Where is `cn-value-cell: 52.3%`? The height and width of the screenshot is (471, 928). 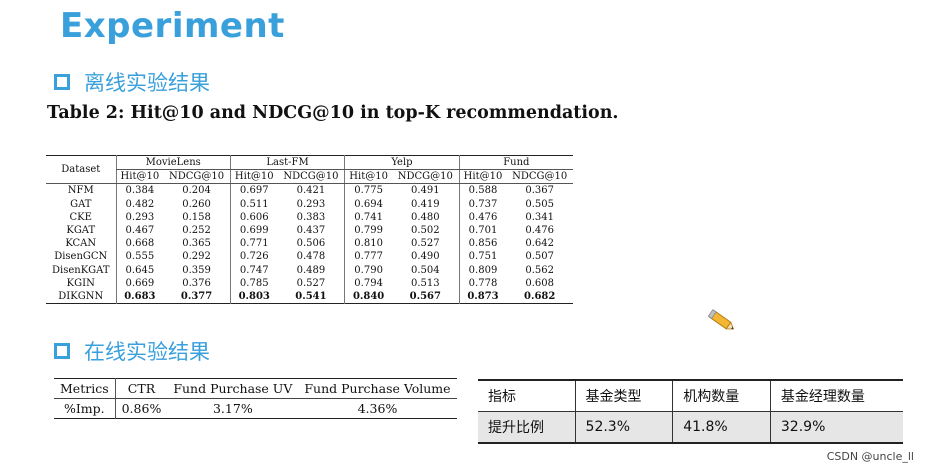
cn-value-cell: 52.3% is located at coordinates (623, 427).